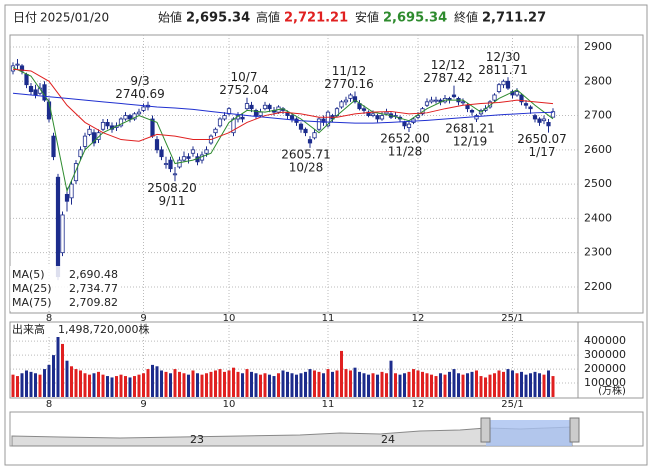 The width and height of the screenshot is (653, 474). I want to click on x-tick-label: 10, so click(229, 404).